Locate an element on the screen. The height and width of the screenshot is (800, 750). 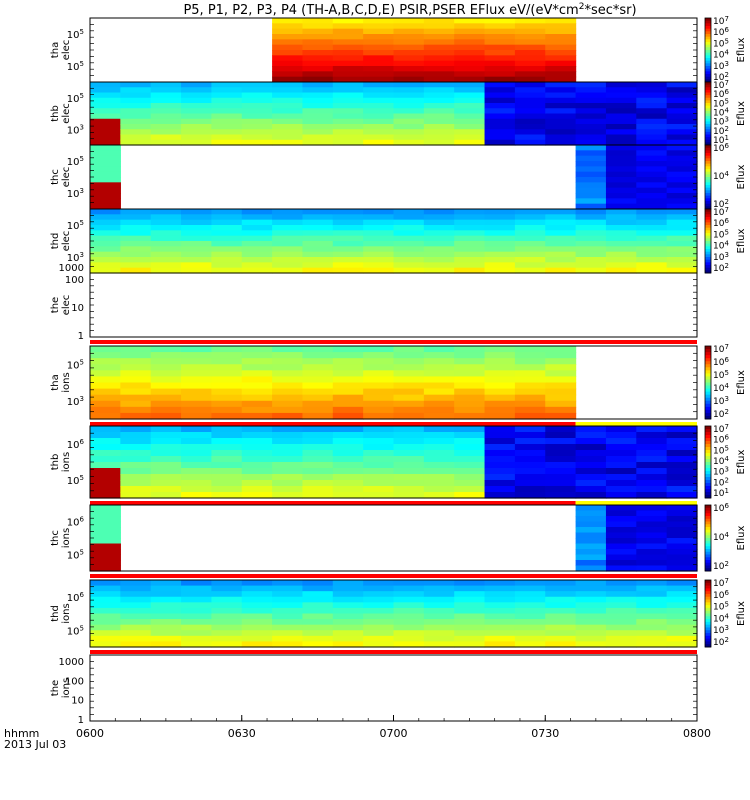
panel-ylabel-line2: elec is located at coordinates (66, 177).